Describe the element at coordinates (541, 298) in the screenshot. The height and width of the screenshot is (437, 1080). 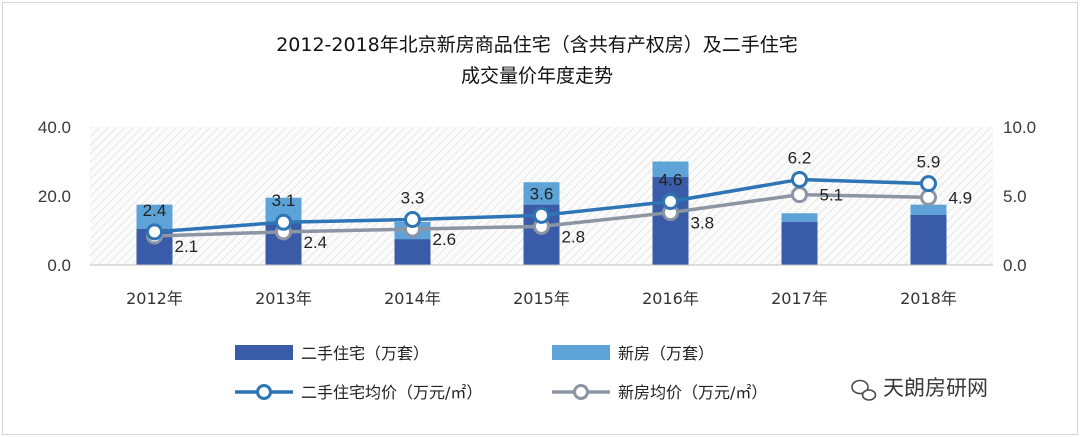
I see `x-tick-label: 2015年` at that location.